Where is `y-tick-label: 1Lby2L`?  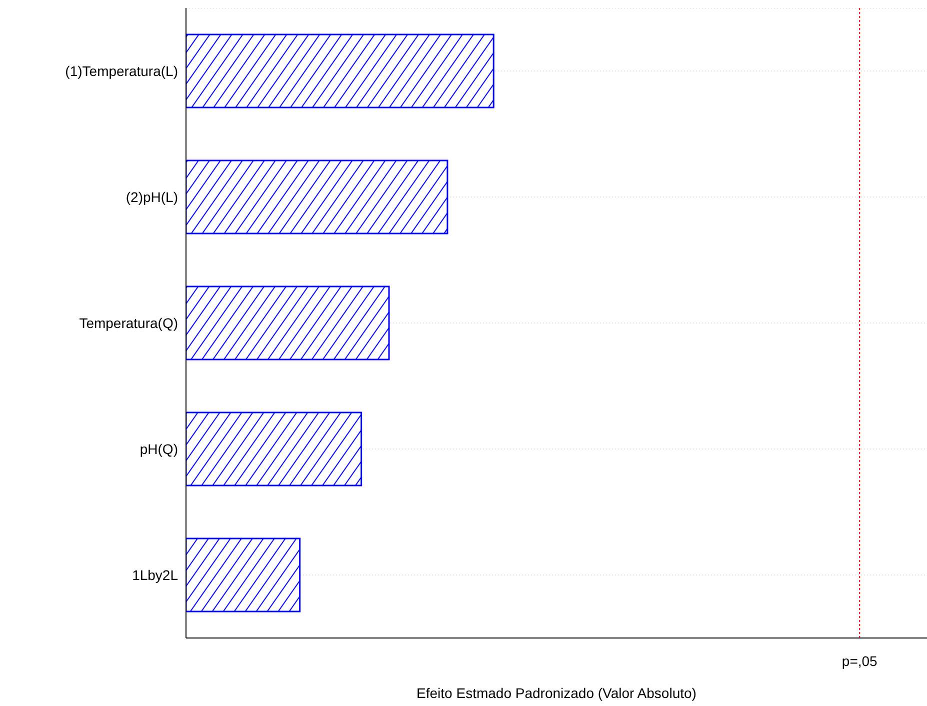
y-tick-label: 1Lby2L is located at coordinates (155, 574).